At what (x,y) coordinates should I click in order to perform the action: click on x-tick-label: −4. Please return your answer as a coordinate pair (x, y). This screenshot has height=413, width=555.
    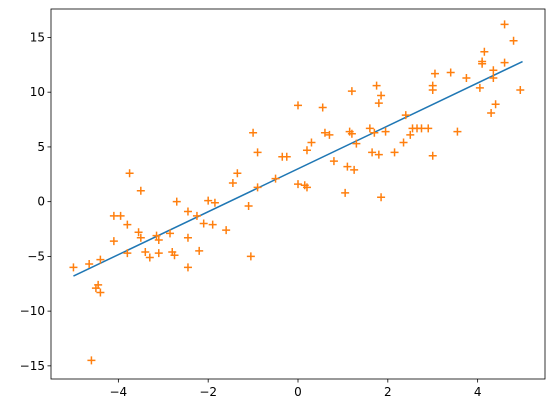
    Looking at the image, I should click on (119, 392).